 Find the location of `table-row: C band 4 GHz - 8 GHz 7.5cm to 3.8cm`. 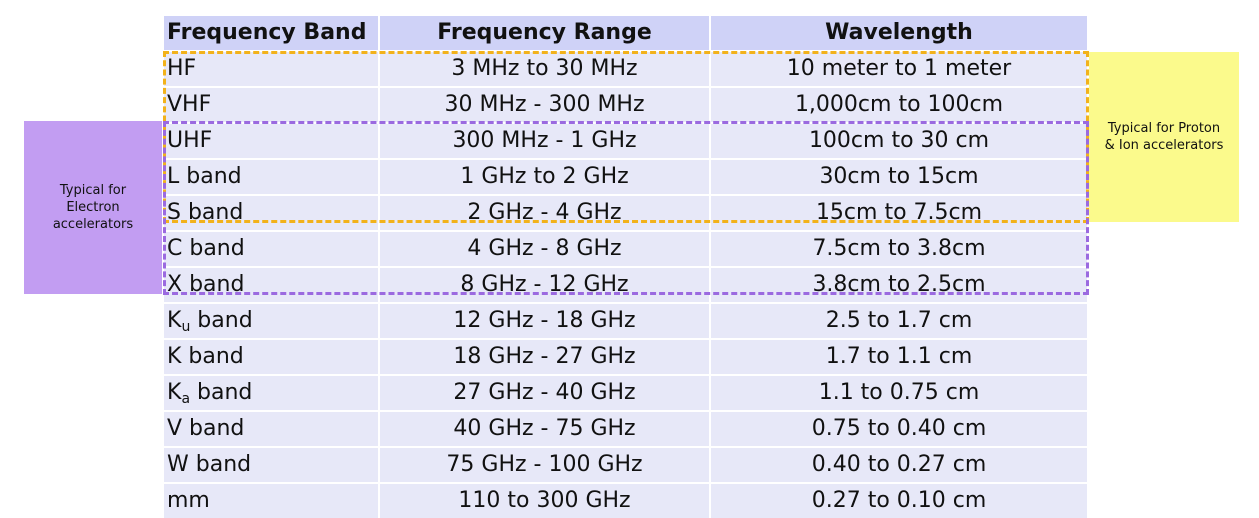

table-row: C band 4 GHz - 8 GHz 7.5cm to 3.8cm is located at coordinates (625, 248).